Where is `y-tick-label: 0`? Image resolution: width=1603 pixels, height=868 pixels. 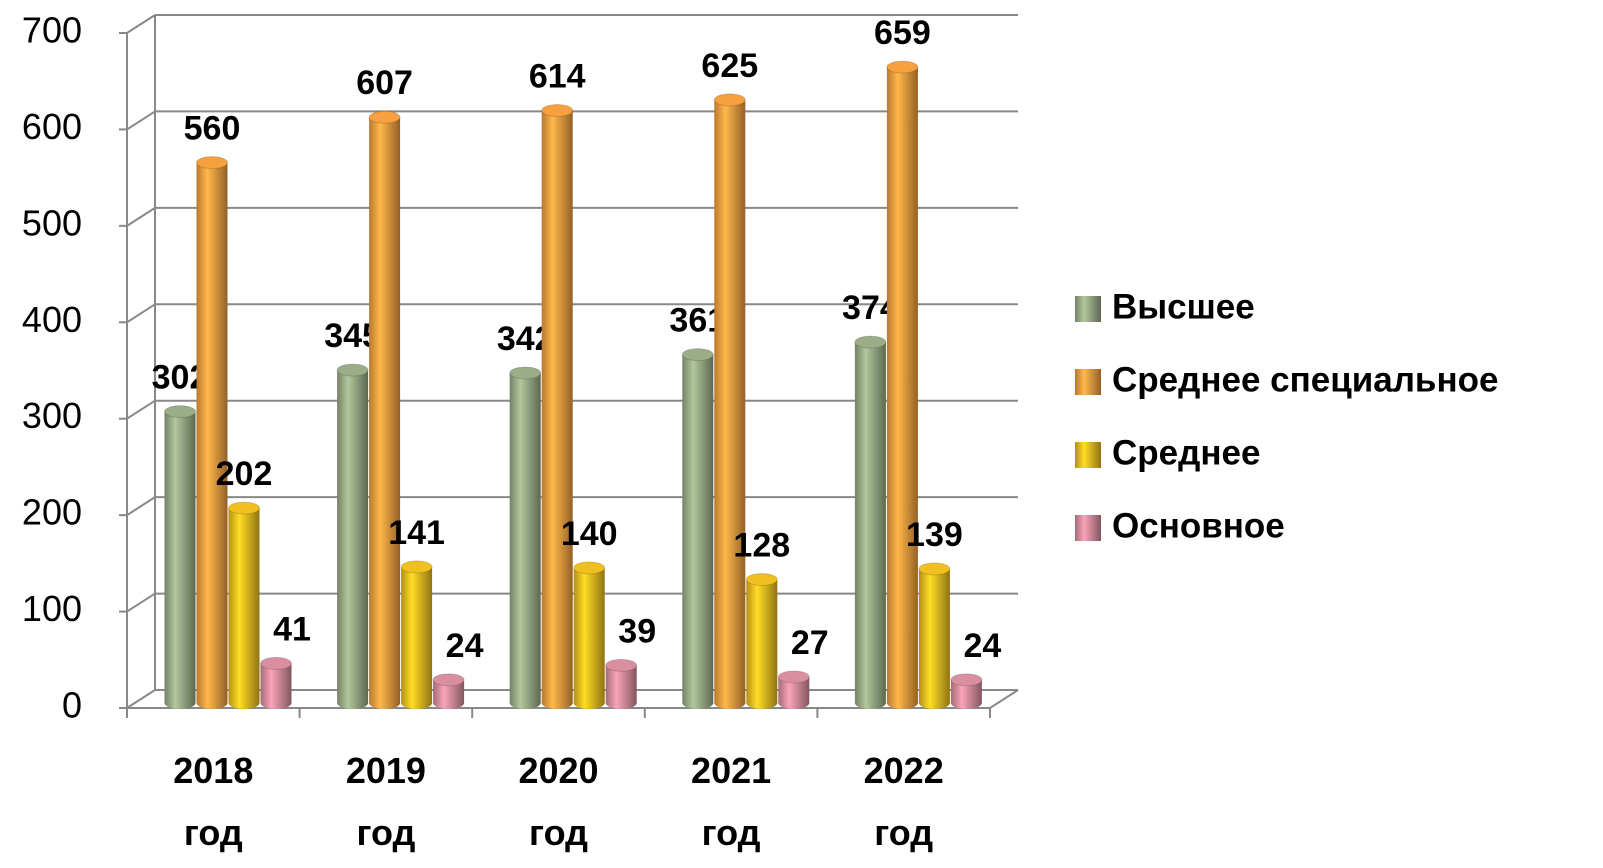 y-tick-label: 0 is located at coordinates (72, 705).